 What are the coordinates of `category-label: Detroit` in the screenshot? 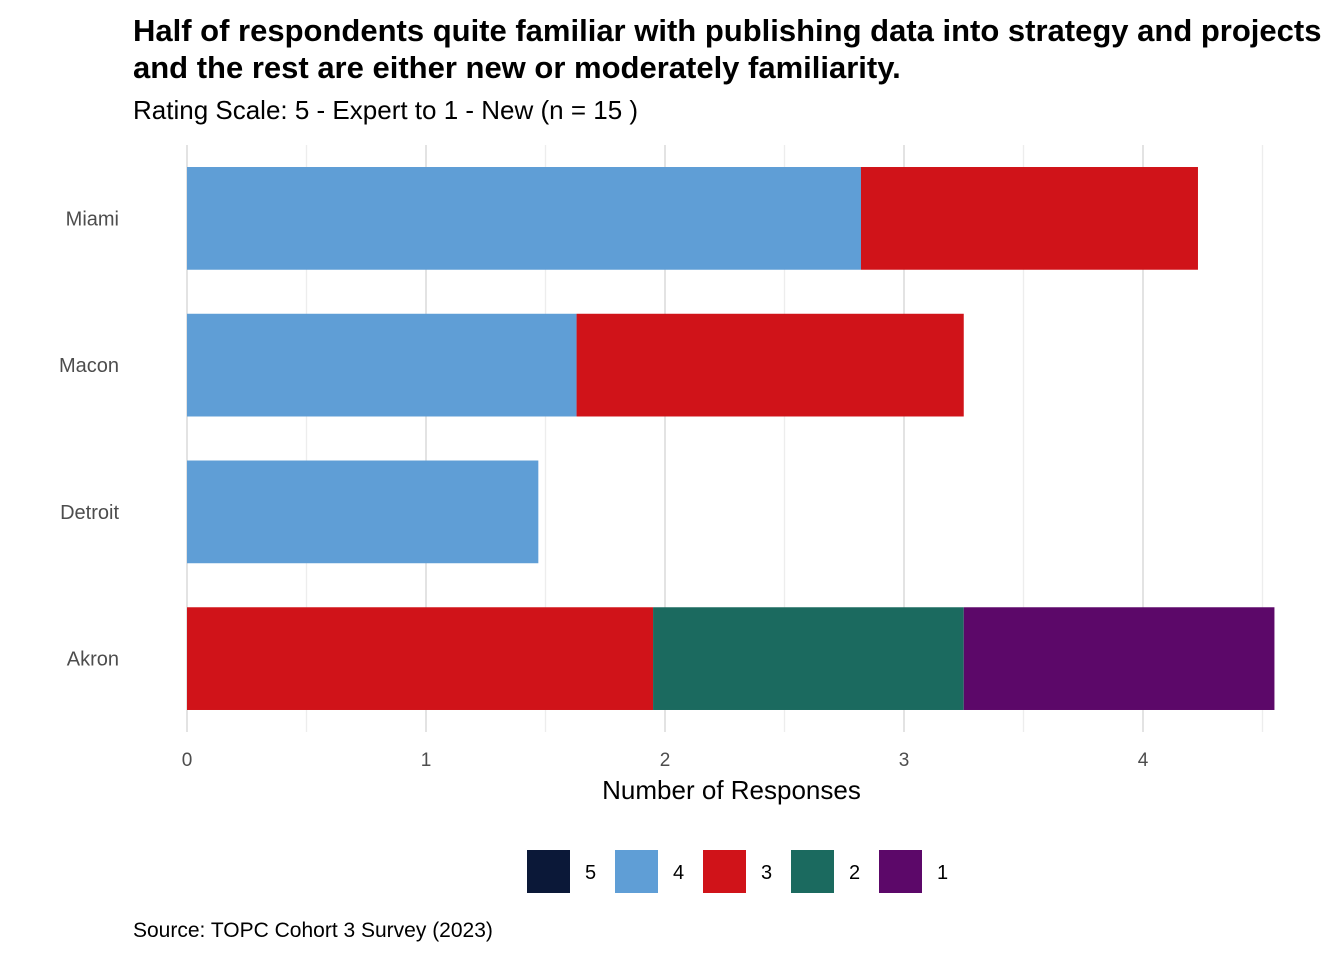 It's located at (89, 513).